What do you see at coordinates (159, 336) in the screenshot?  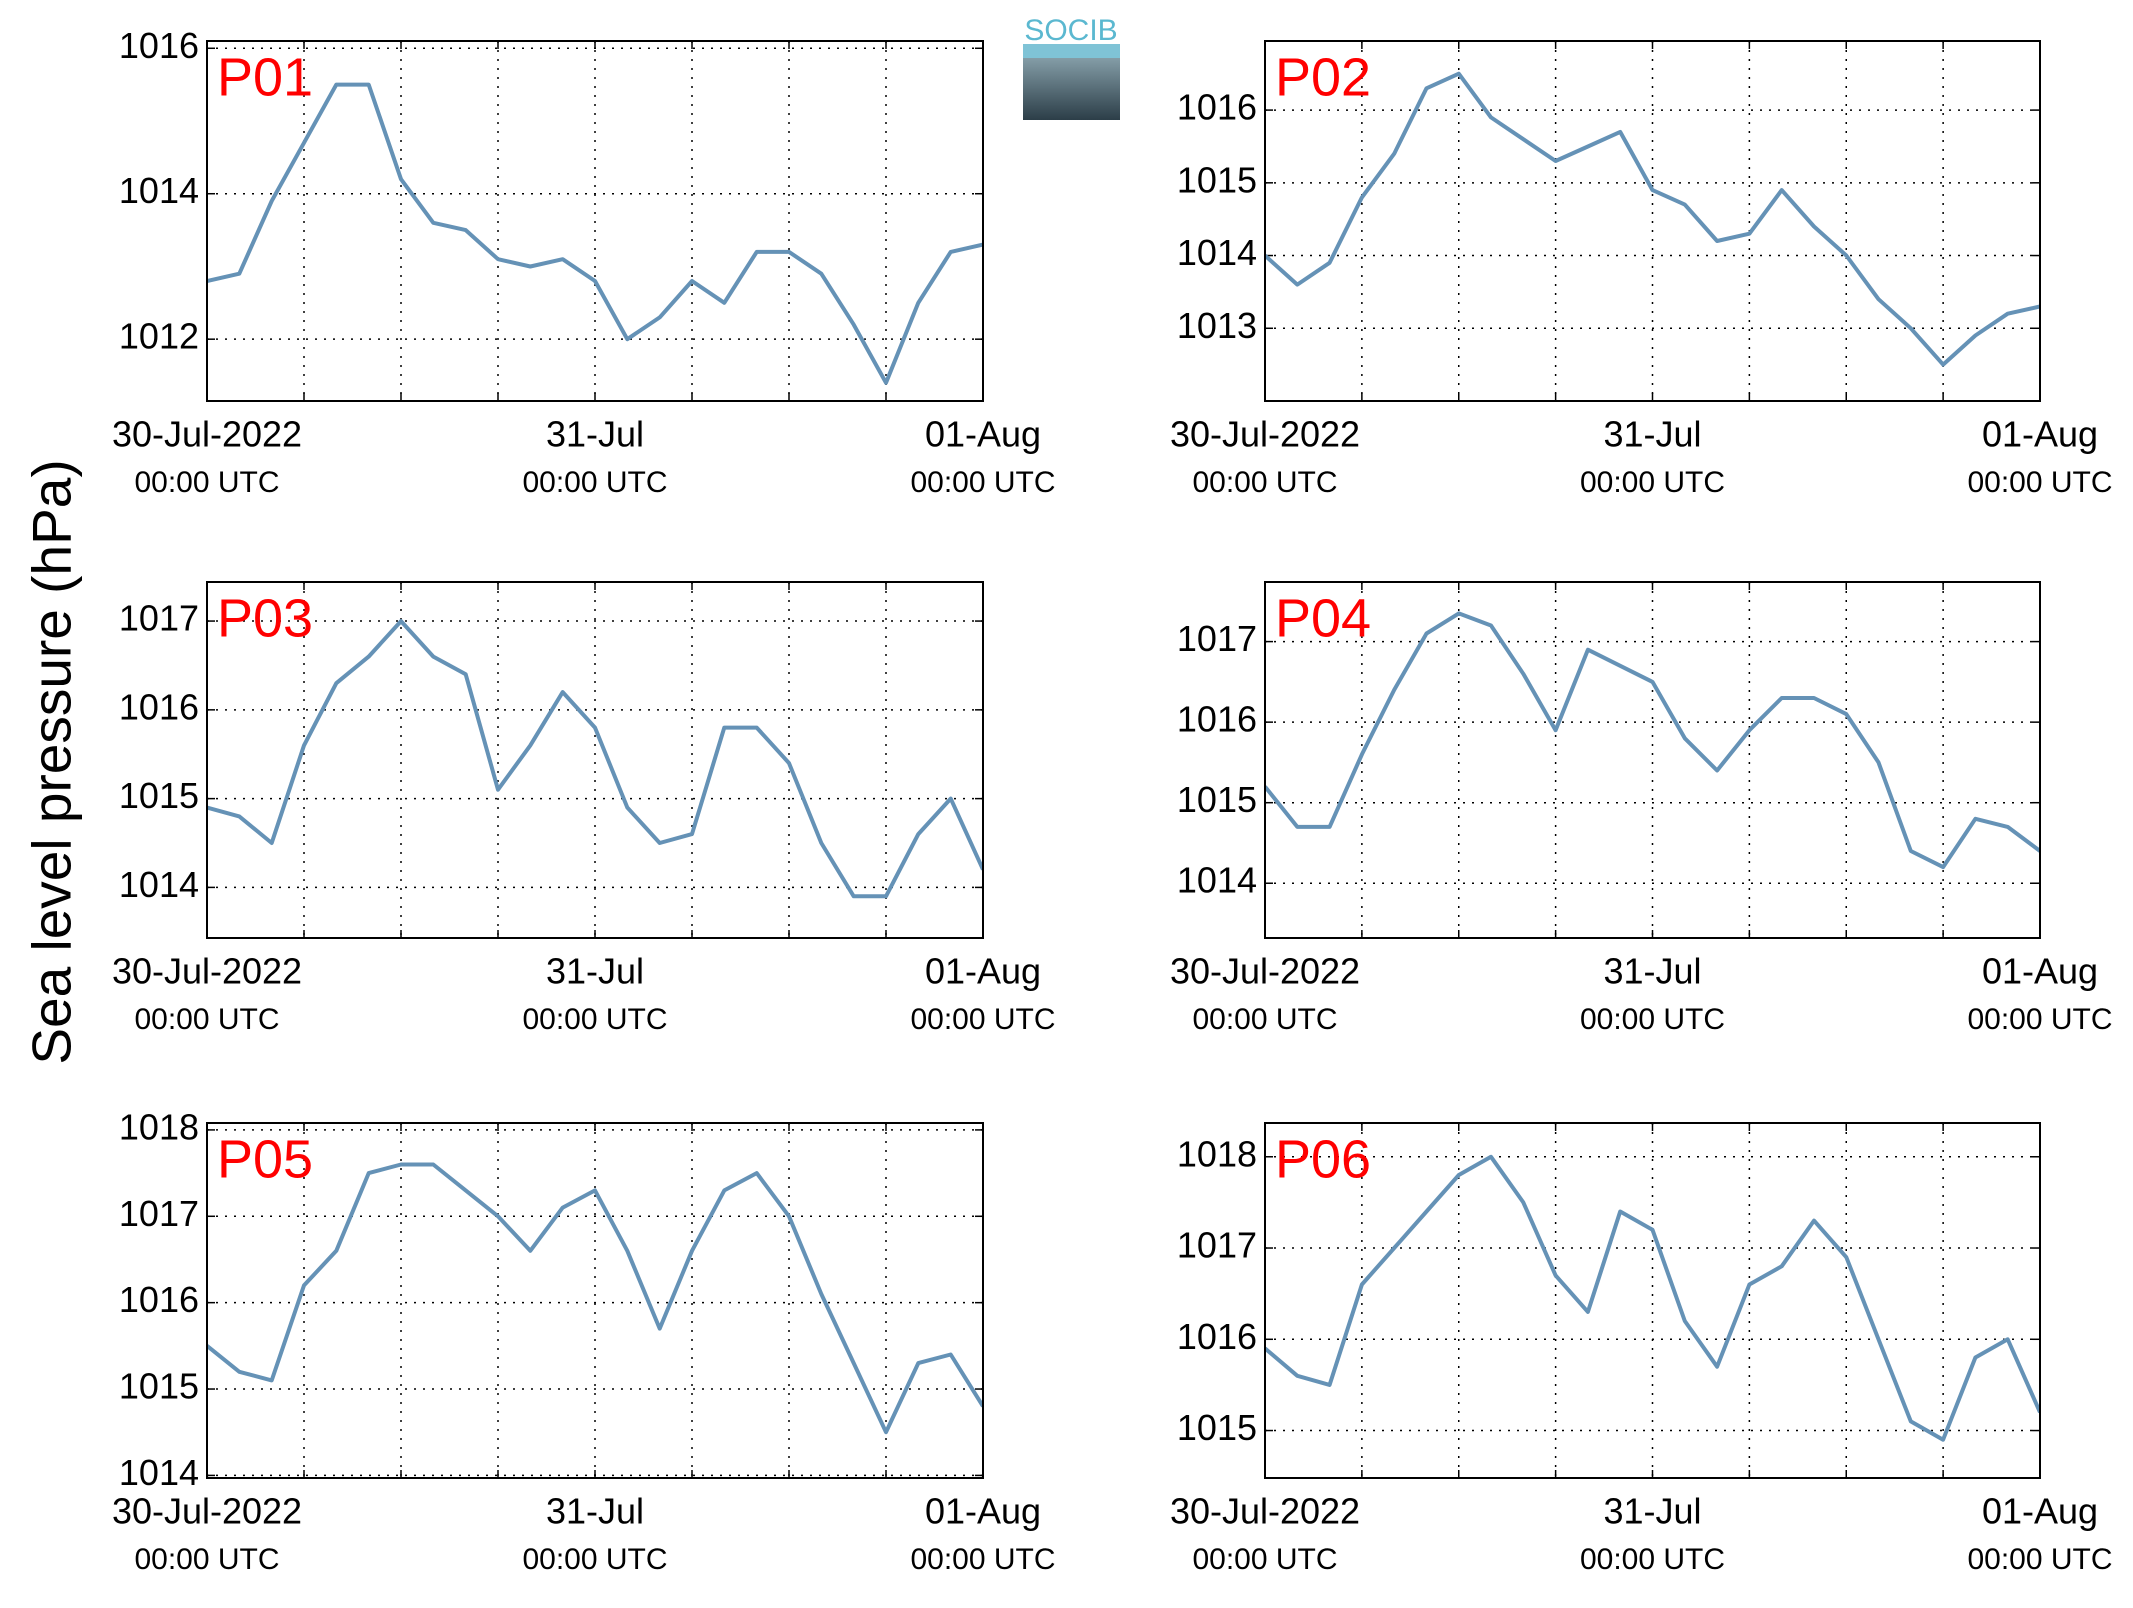 I see `y-tick-label: 1012` at bounding box center [159, 336].